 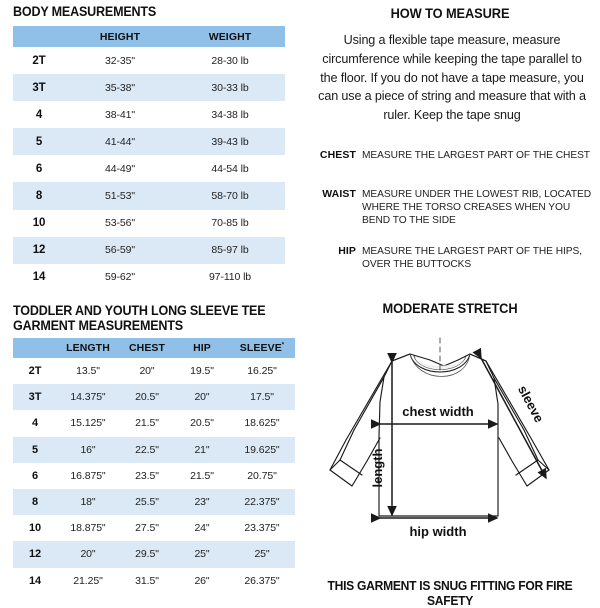 What do you see at coordinates (39, 168) in the screenshot?
I see `cell-size: 6` at bounding box center [39, 168].